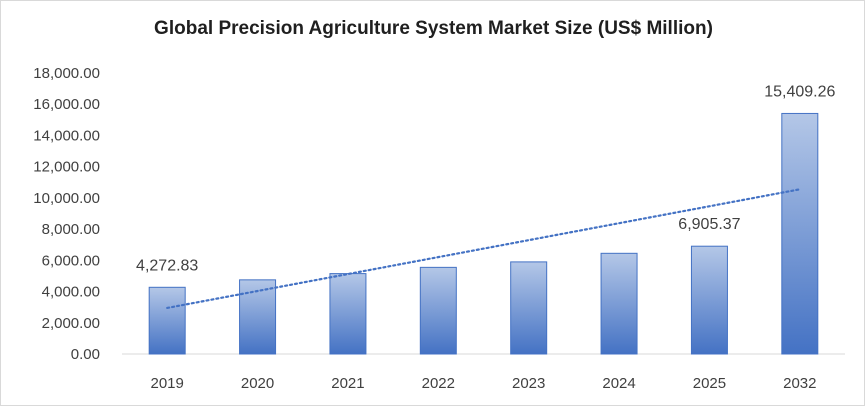 The height and width of the screenshot is (408, 867). What do you see at coordinates (799, 91) in the screenshot?
I see `data-label-2032: 15,409.26` at bounding box center [799, 91].